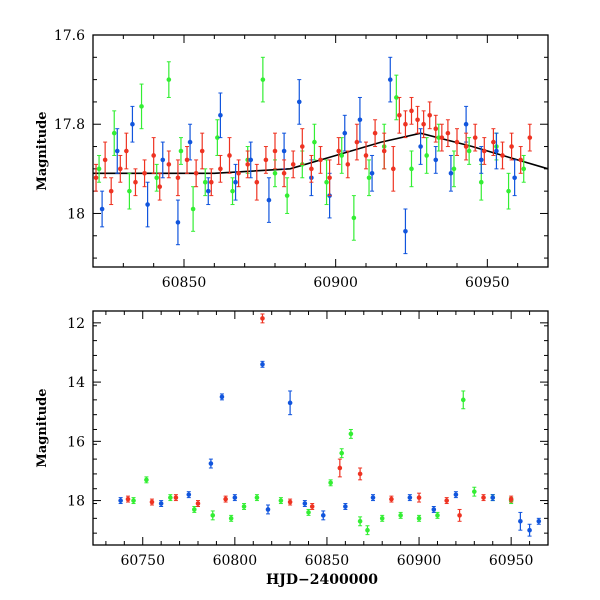  Describe the element at coordinates (76, 383) in the screenshot. I see `y-tick-label: 14` at that location.